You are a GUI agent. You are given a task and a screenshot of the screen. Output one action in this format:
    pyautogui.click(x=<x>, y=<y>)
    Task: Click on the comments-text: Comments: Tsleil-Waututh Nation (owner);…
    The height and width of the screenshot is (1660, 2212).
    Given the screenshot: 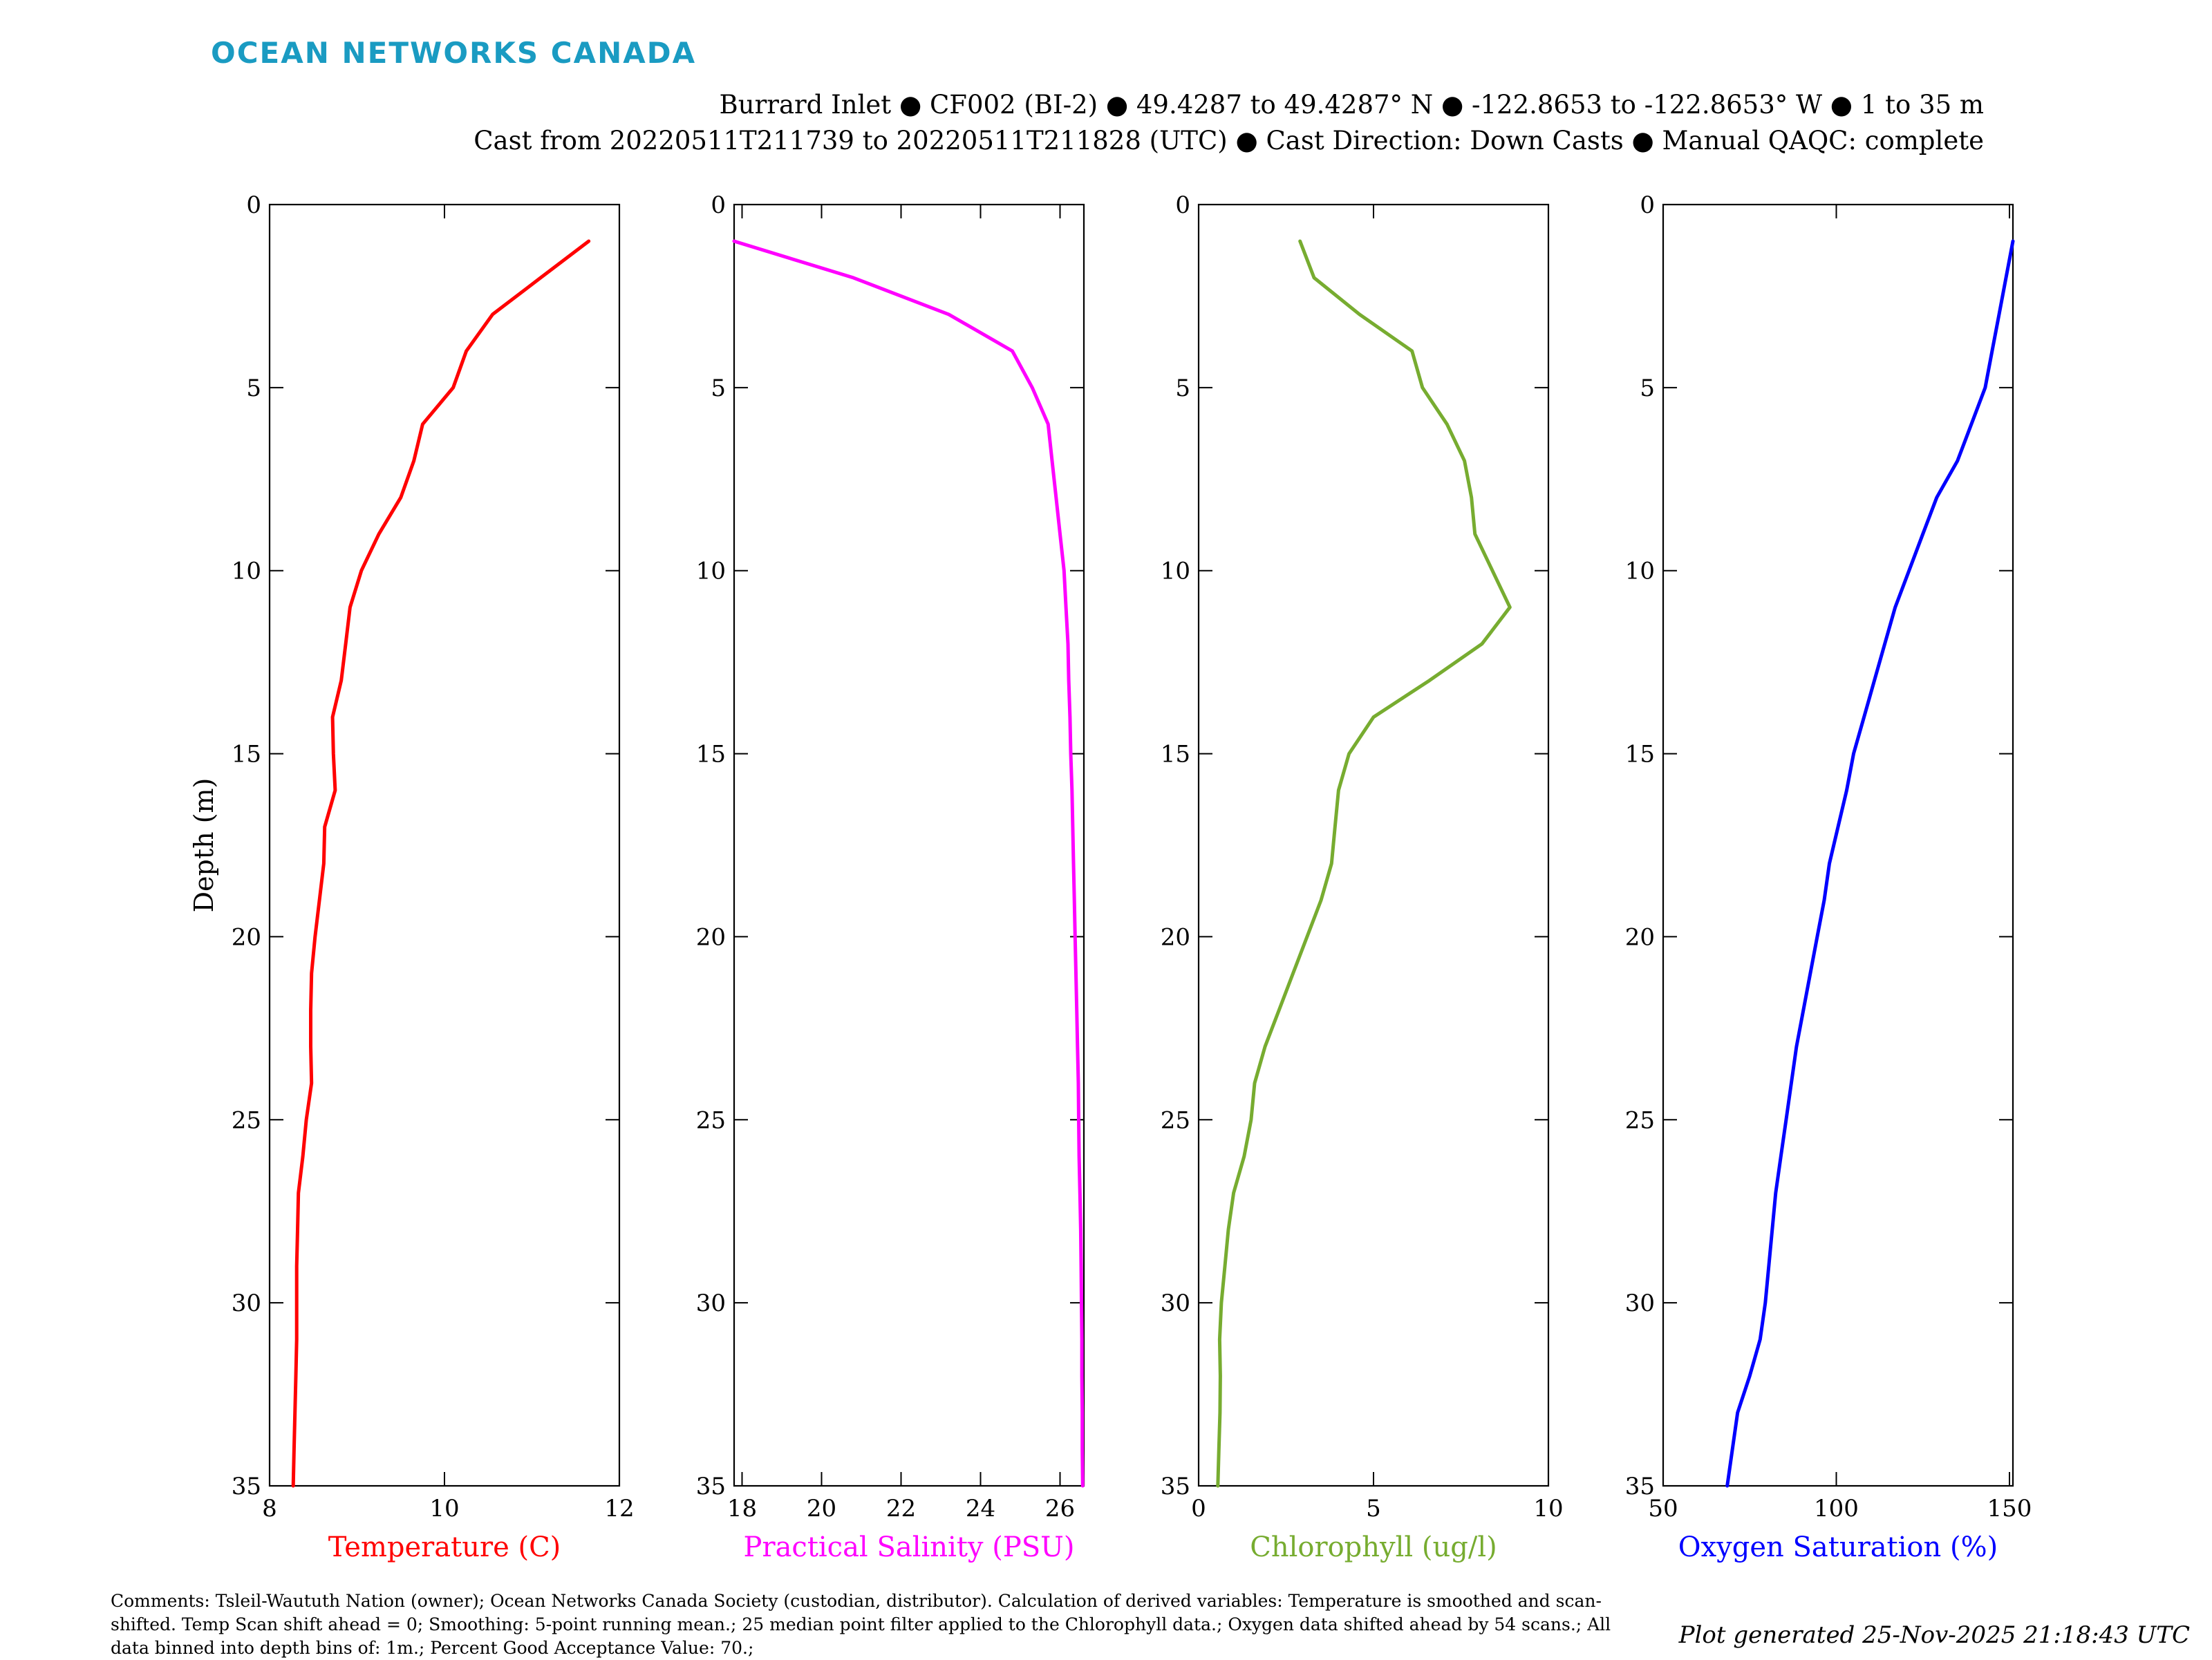 What is the action you would take?
    pyautogui.click(x=861, y=1624)
    